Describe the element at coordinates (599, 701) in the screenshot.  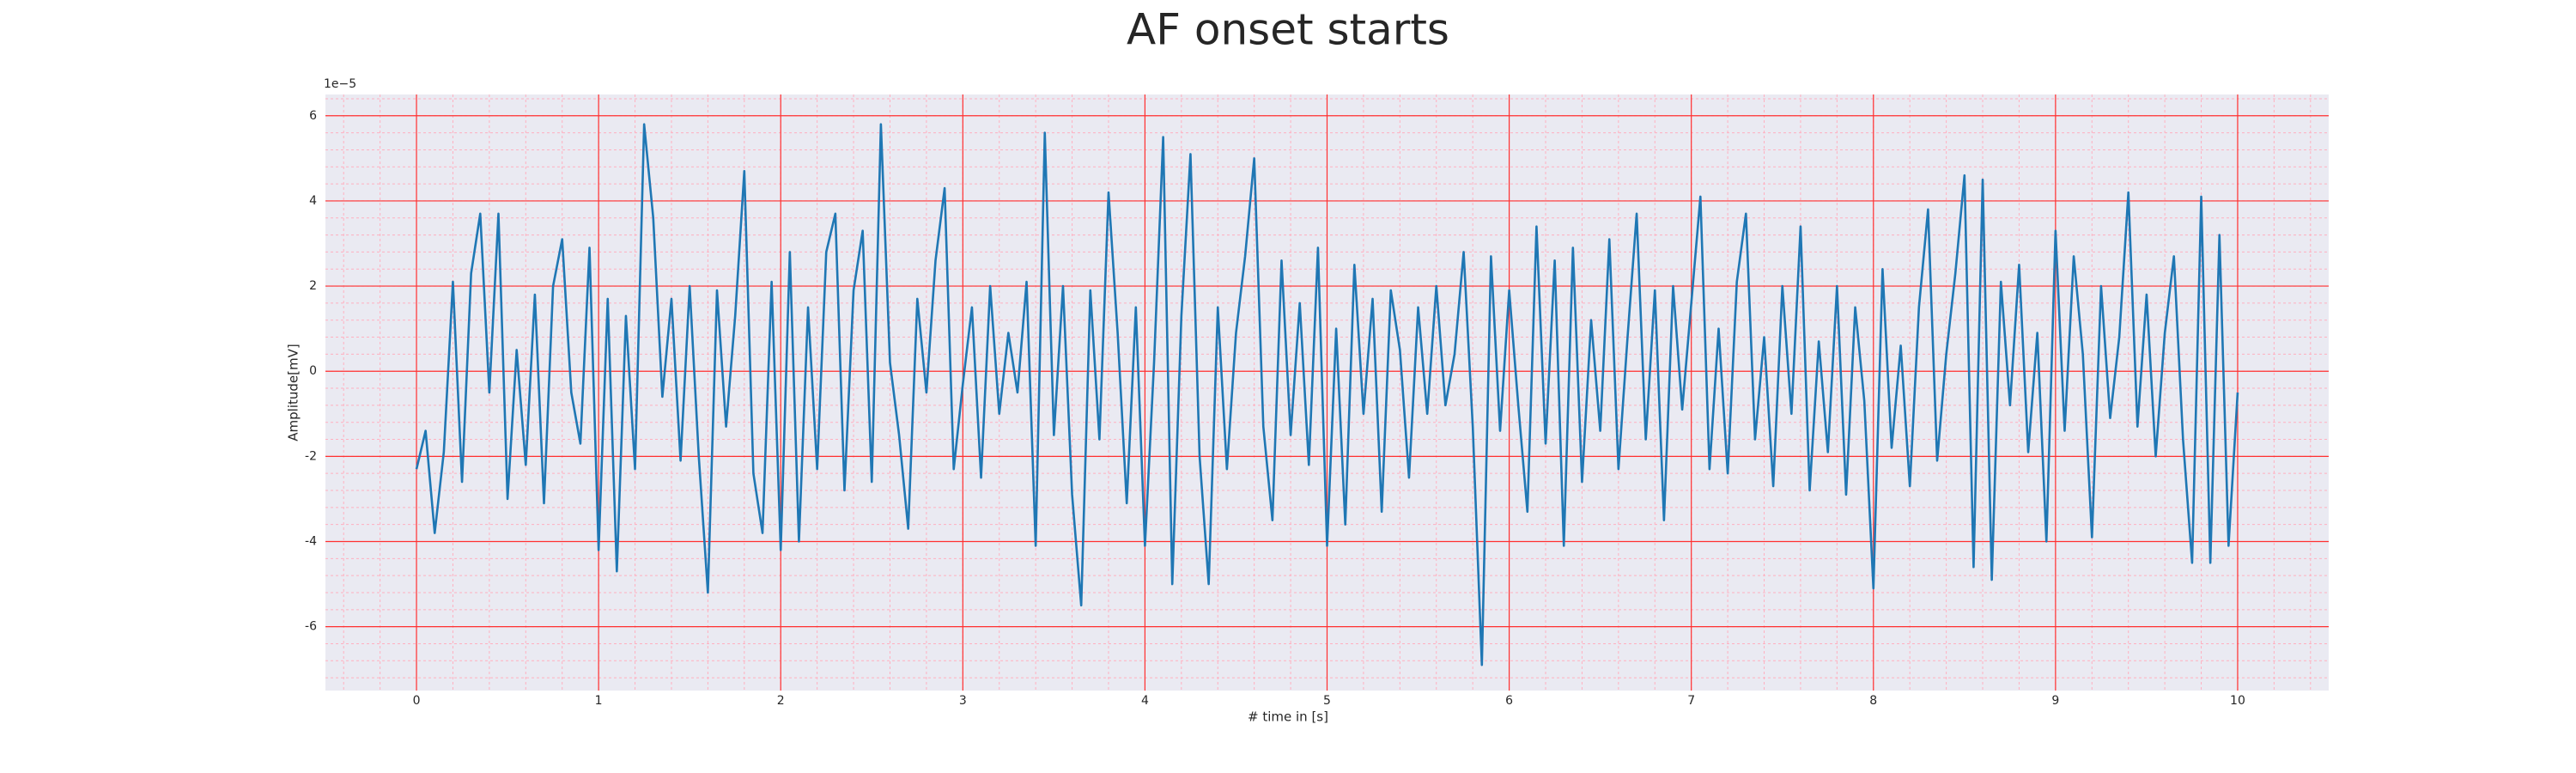
I see `x-tick-label: 1` at that location.